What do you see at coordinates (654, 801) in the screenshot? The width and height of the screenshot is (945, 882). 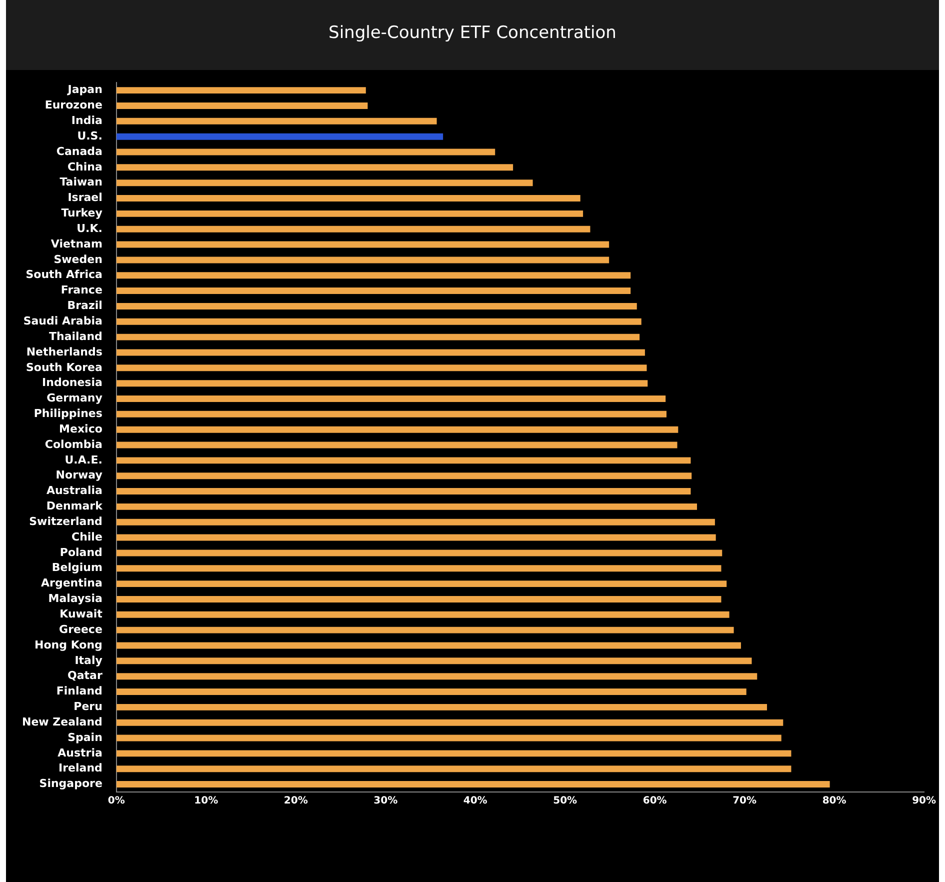 I see `x-tick-label: 60%` at bounding box center [654, 801].